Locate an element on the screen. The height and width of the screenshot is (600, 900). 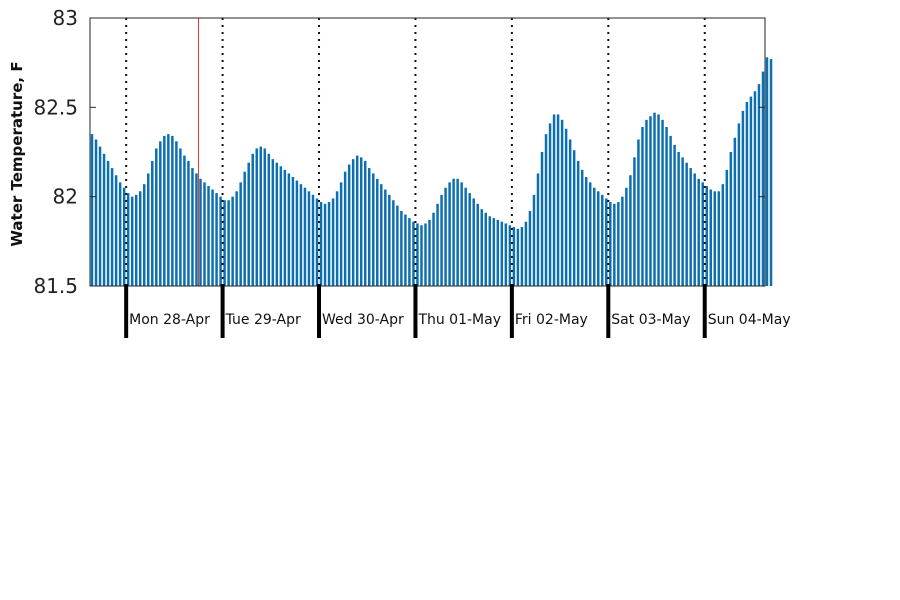
day-label: Fri 02-May is located at coordinates (551, 320).